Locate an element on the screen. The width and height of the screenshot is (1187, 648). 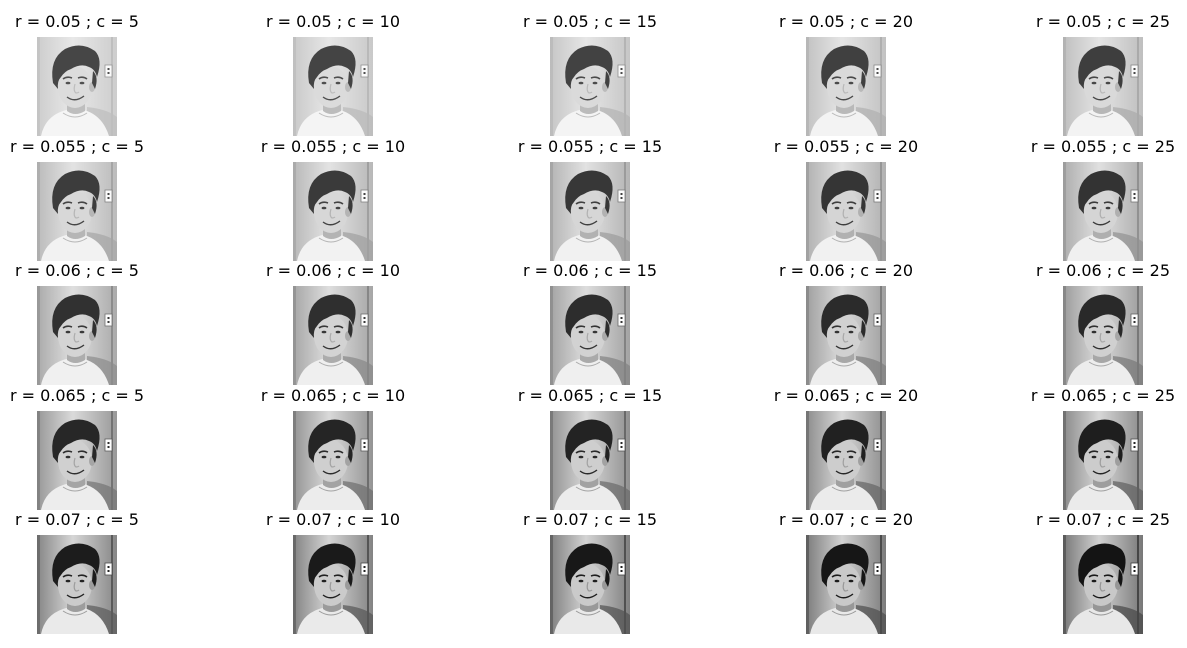
panel-title: r = 0.07 ; c = 20 is located at coordinates (846, 519).